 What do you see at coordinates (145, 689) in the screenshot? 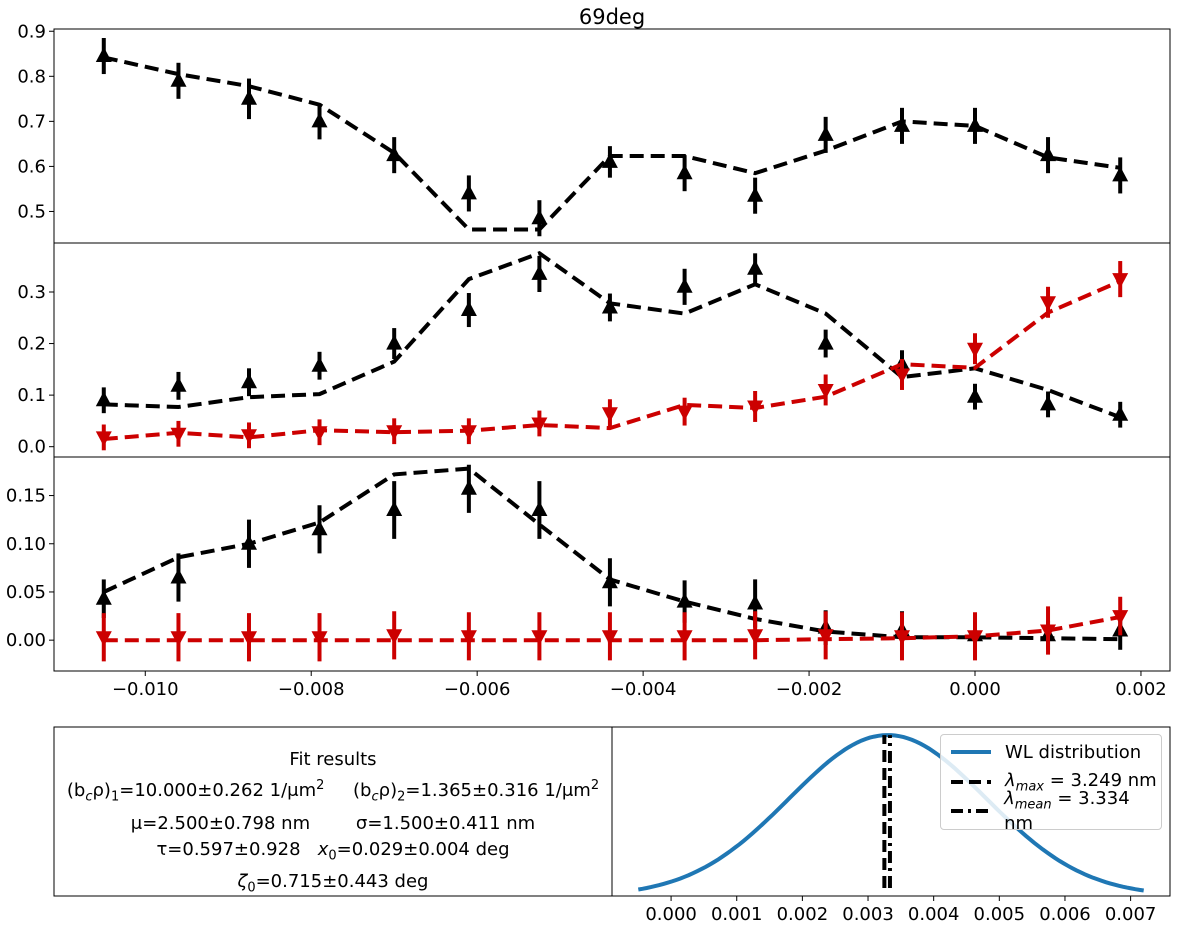
I see `bottom-xtick-label: −0.010` at bounding box center [145, 689].